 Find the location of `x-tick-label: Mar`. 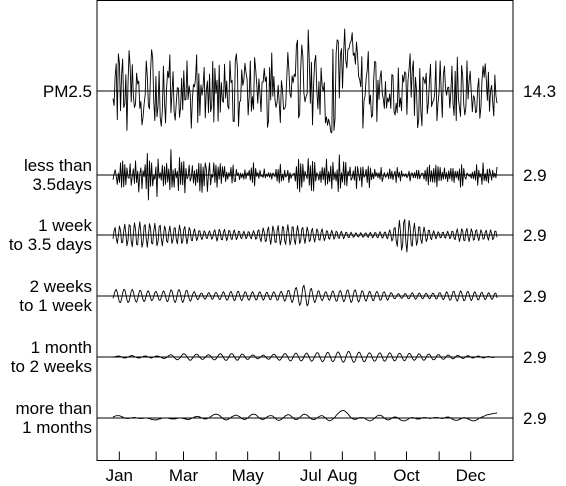

x-tick-label: Mar is located at coordinates (184, 475).